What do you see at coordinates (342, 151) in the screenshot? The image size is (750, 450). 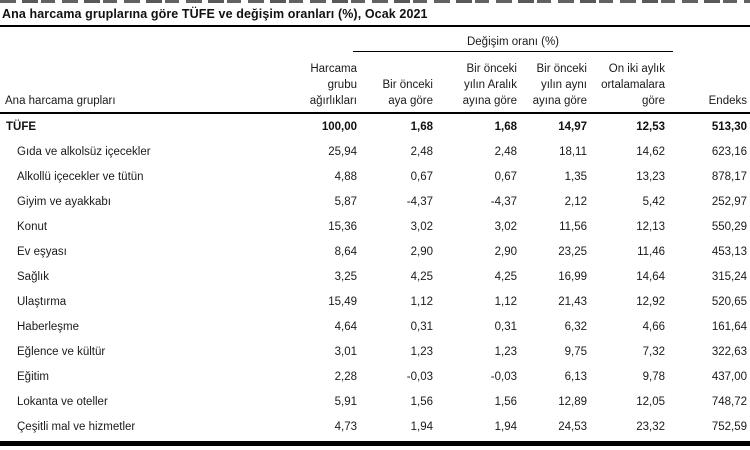 I see `cell-weight: 25,94` at bounding box center [342, 151].